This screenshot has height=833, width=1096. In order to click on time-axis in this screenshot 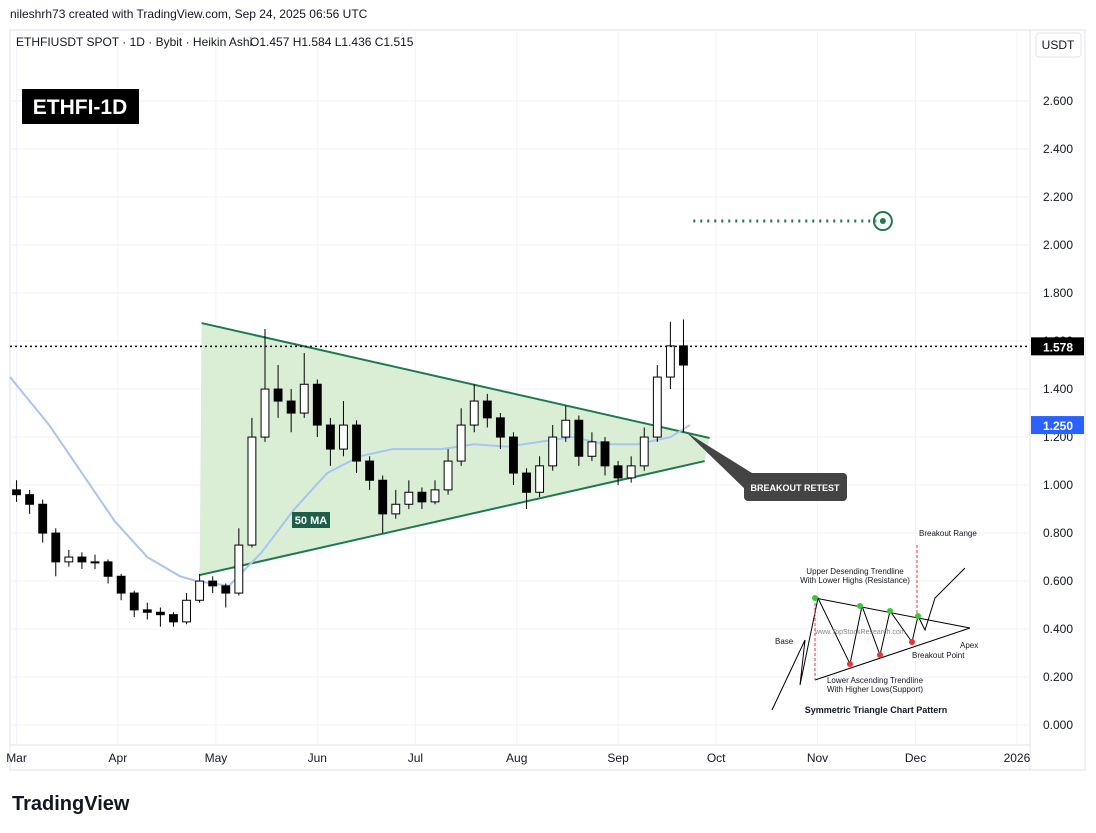, I will do `click(520, 757)`.